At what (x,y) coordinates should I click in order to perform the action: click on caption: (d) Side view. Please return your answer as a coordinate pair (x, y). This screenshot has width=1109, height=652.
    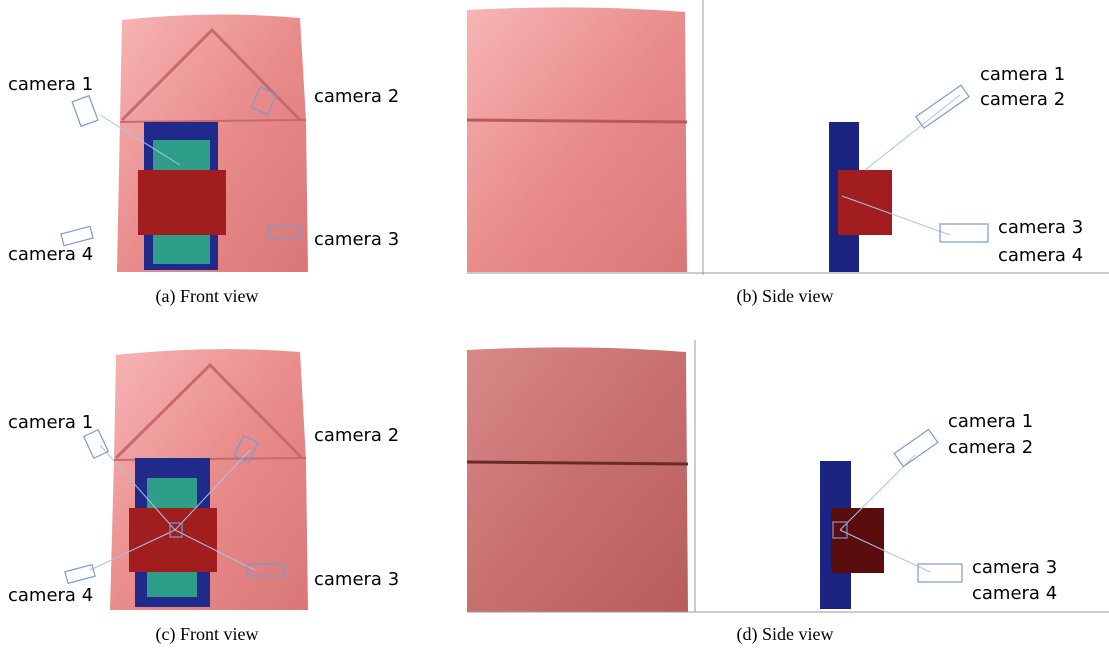
    Looking at the image, I should click on (785, 634).